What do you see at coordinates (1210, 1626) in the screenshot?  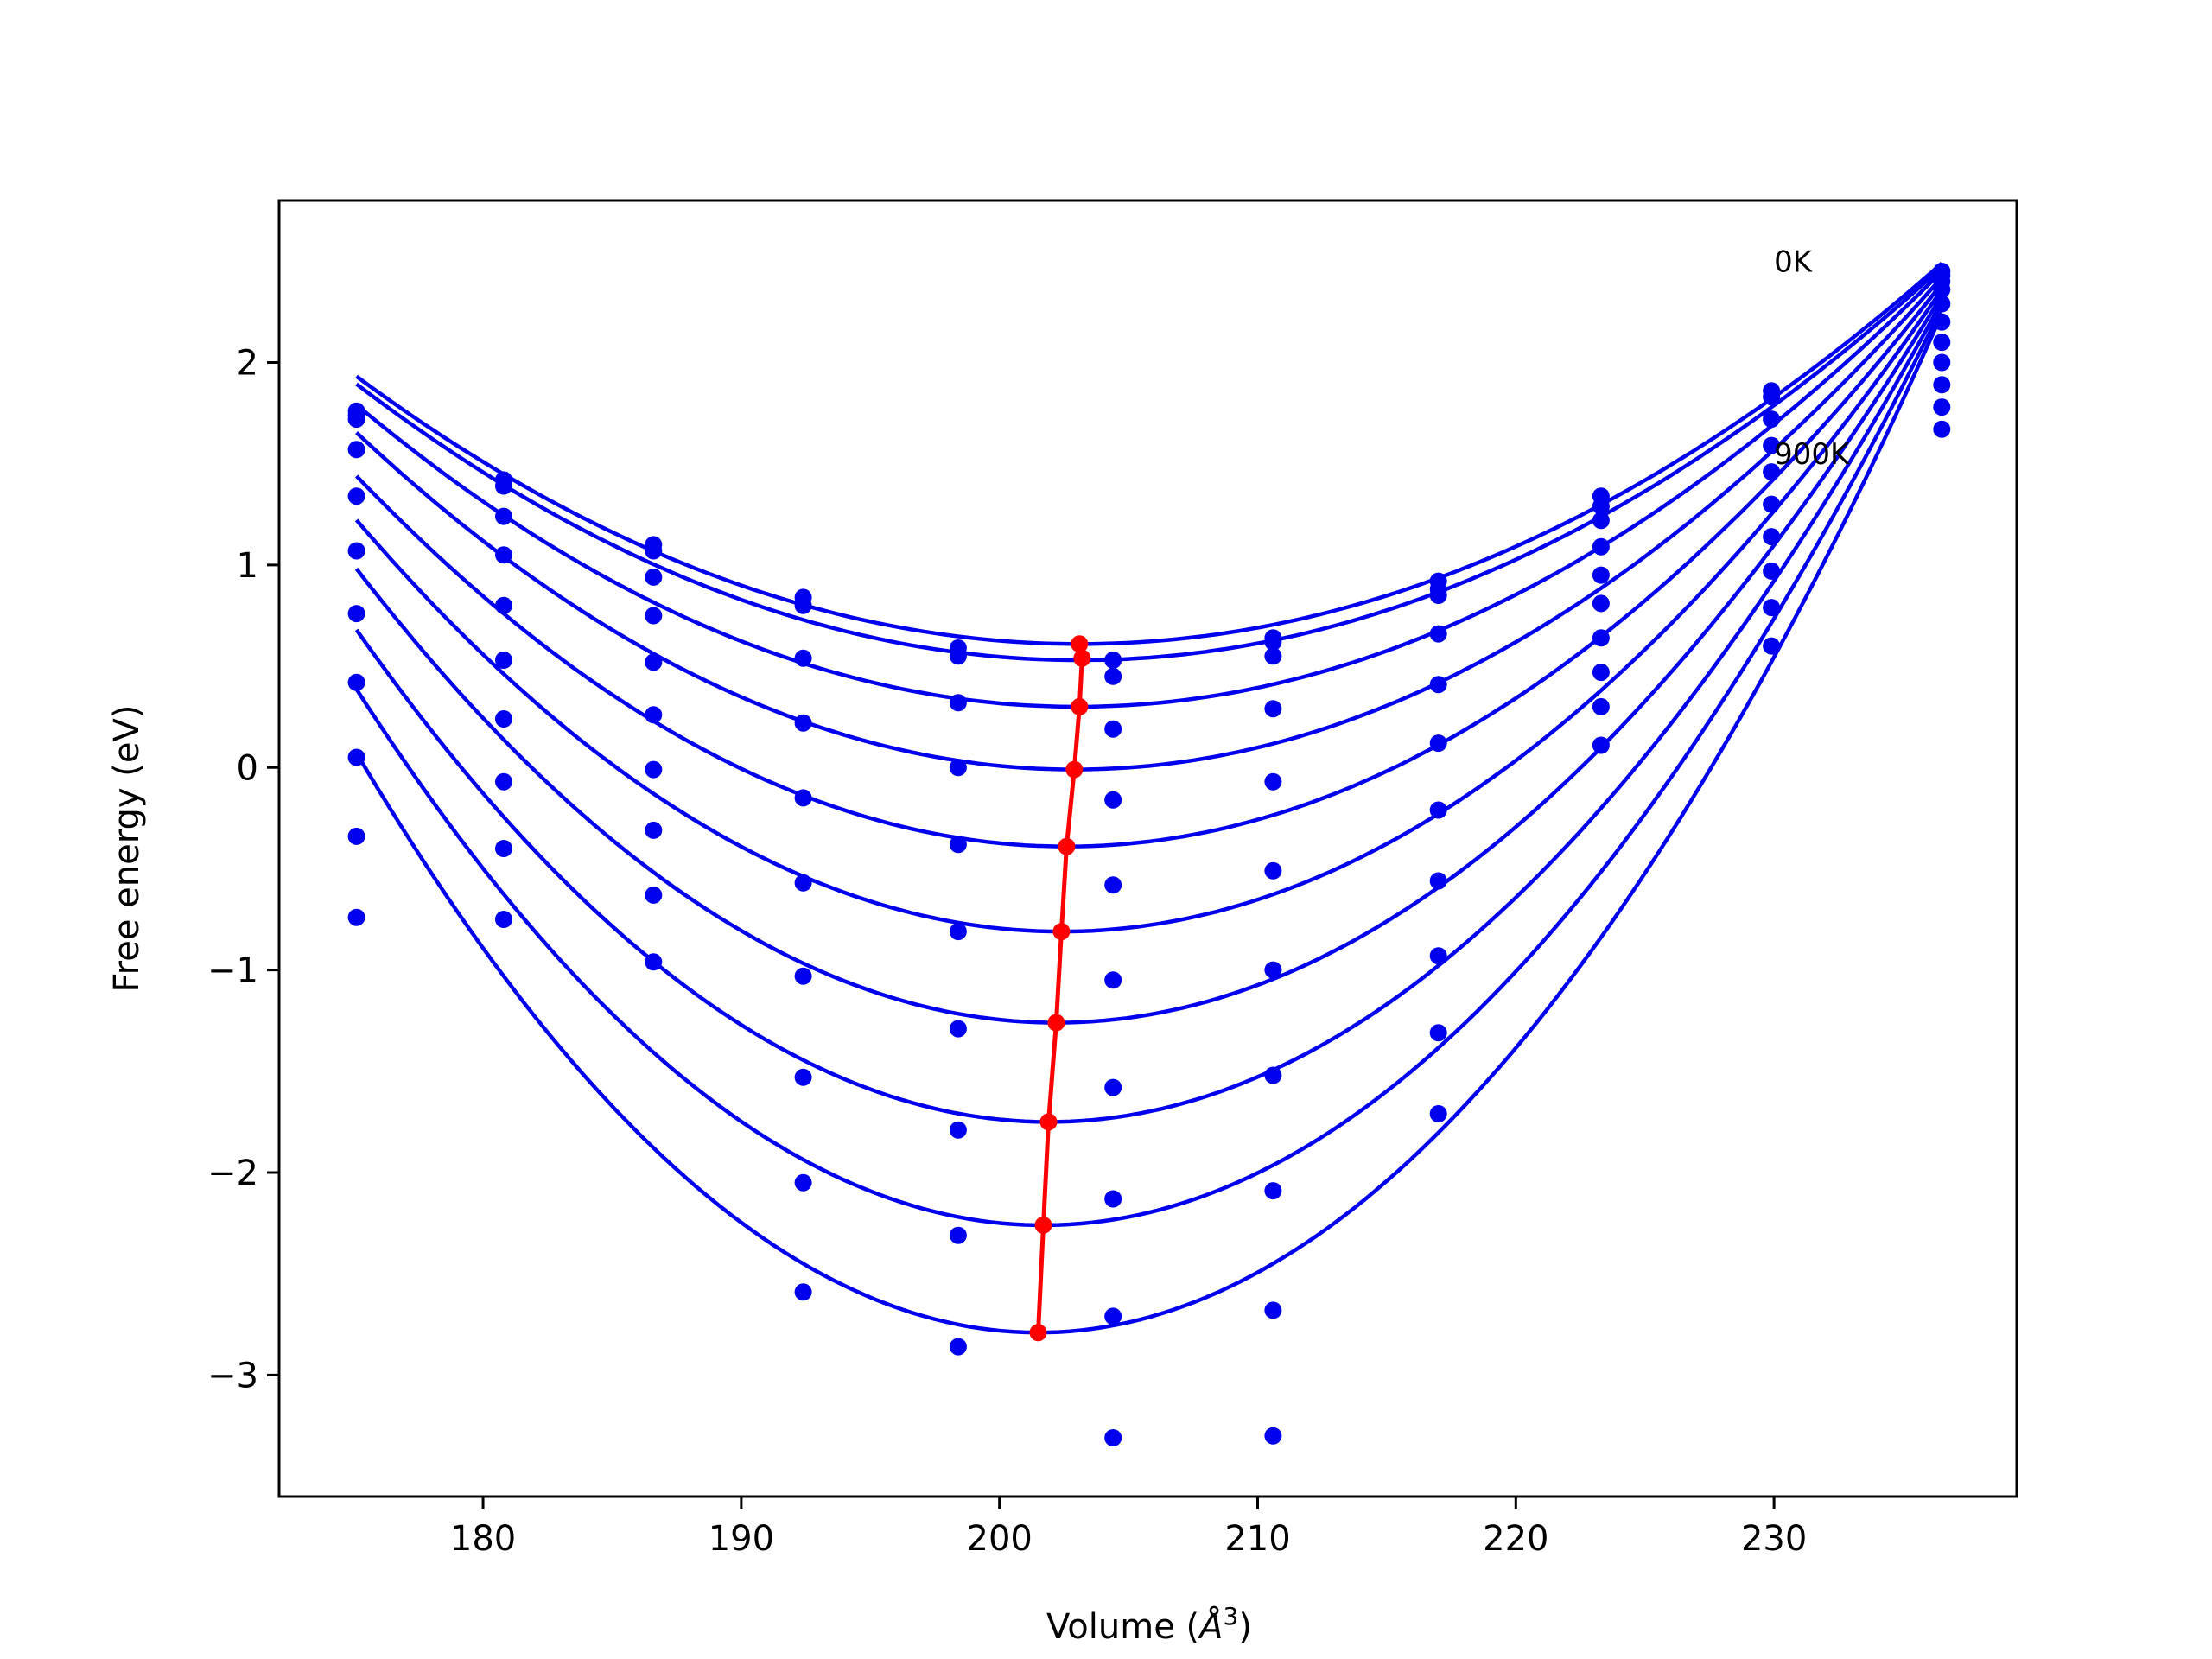 I see `x-axis-label-symbol: Å` at bounding box center [1210, 1626].